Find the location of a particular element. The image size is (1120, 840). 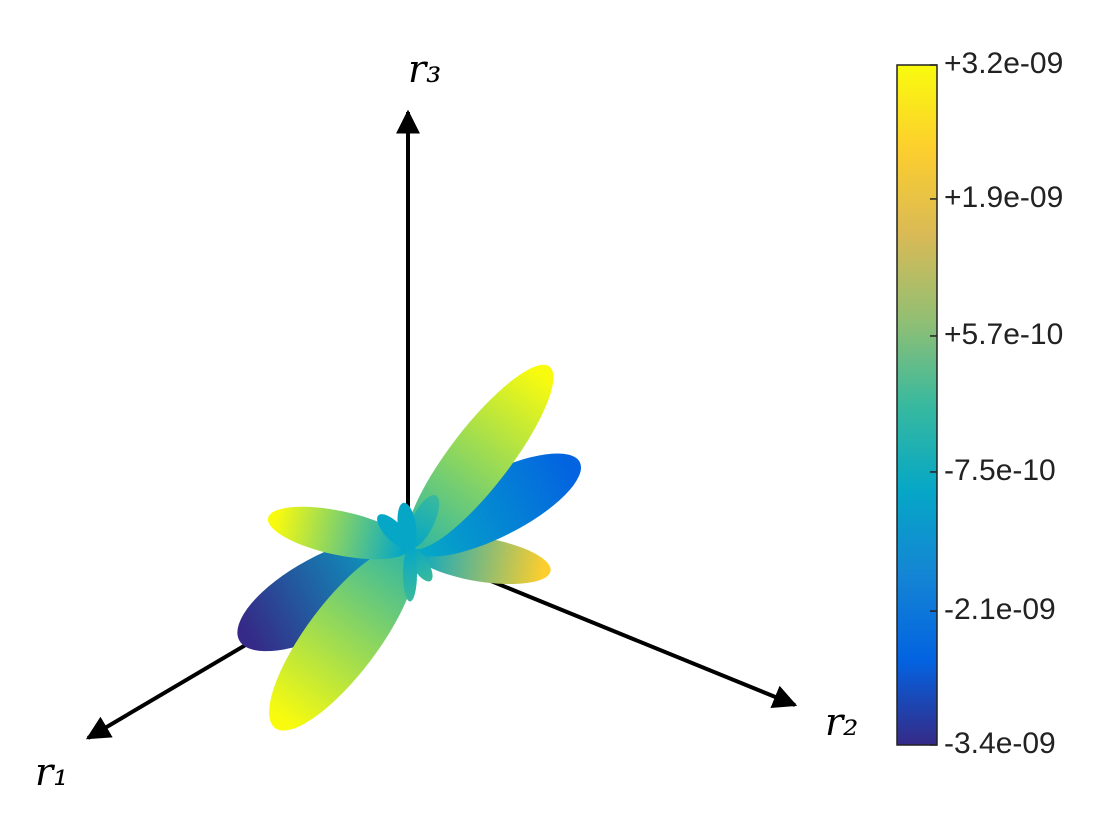

colorbar-tick-label: +3.2e-09 is located at coordinates (1003, 63).